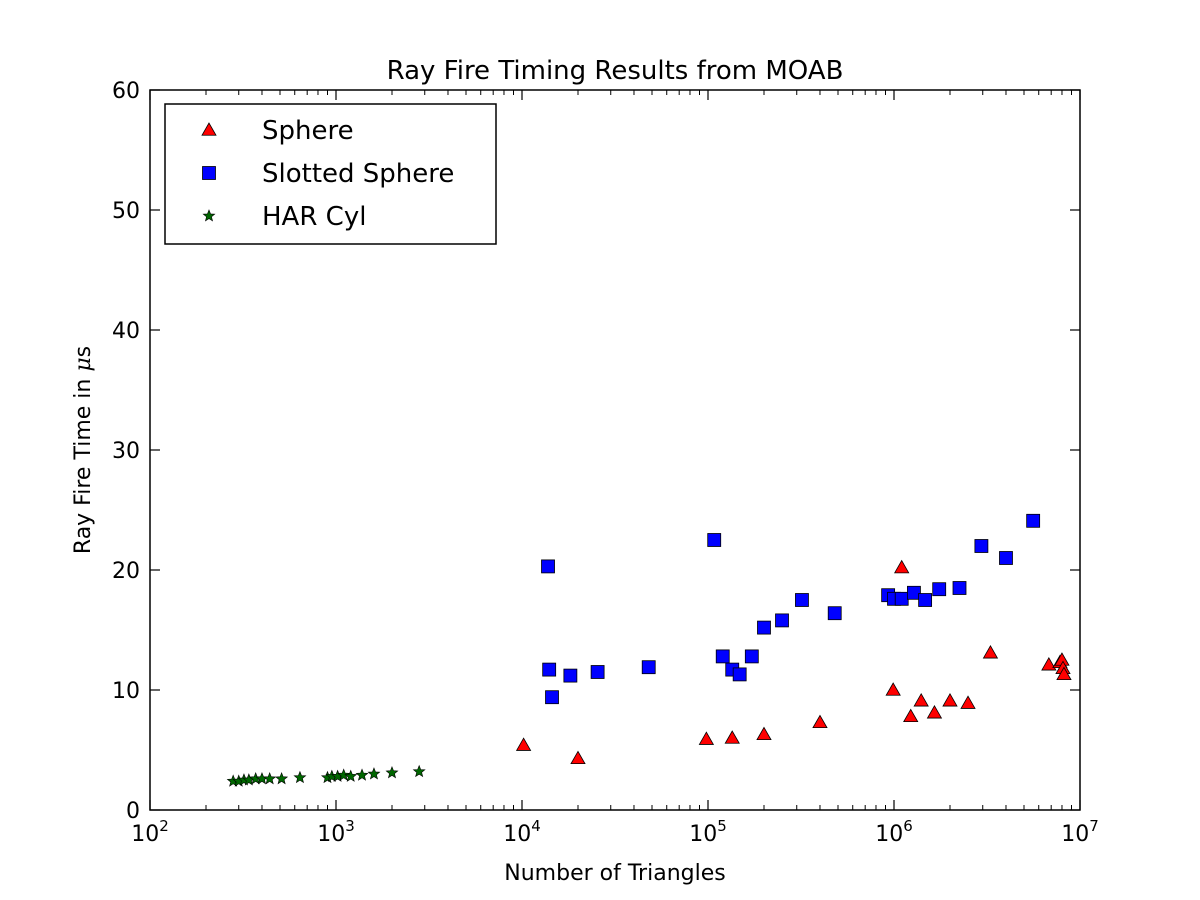 The height and width of the screenshot is (900, 1200). What do you see at coordinates (894, 832) in the screenshot?
I see `x-tick-label: 10⁶` at bounding box center [894, 832].